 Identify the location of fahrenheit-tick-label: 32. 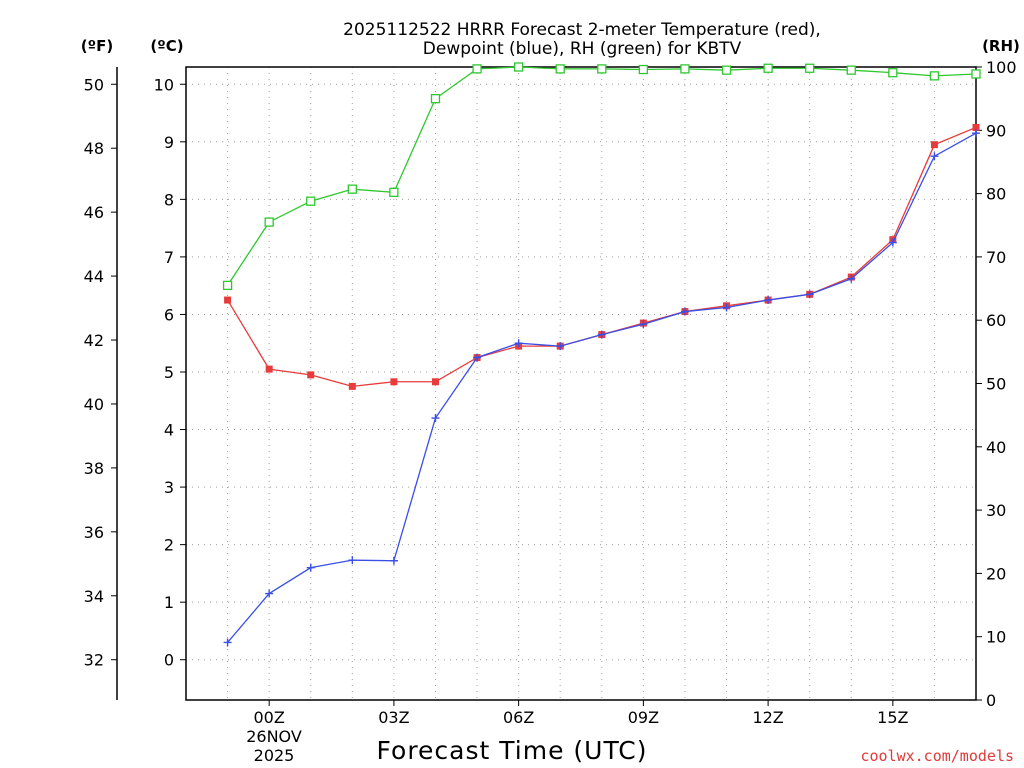
(94, 660).